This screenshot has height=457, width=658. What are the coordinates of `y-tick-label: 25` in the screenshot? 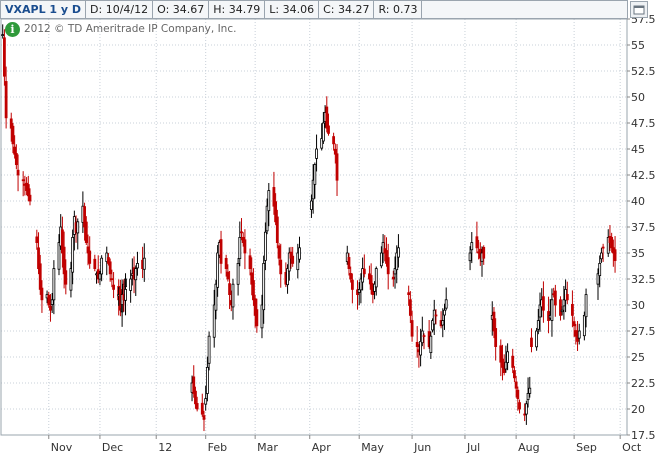 It's located at (638, 357).